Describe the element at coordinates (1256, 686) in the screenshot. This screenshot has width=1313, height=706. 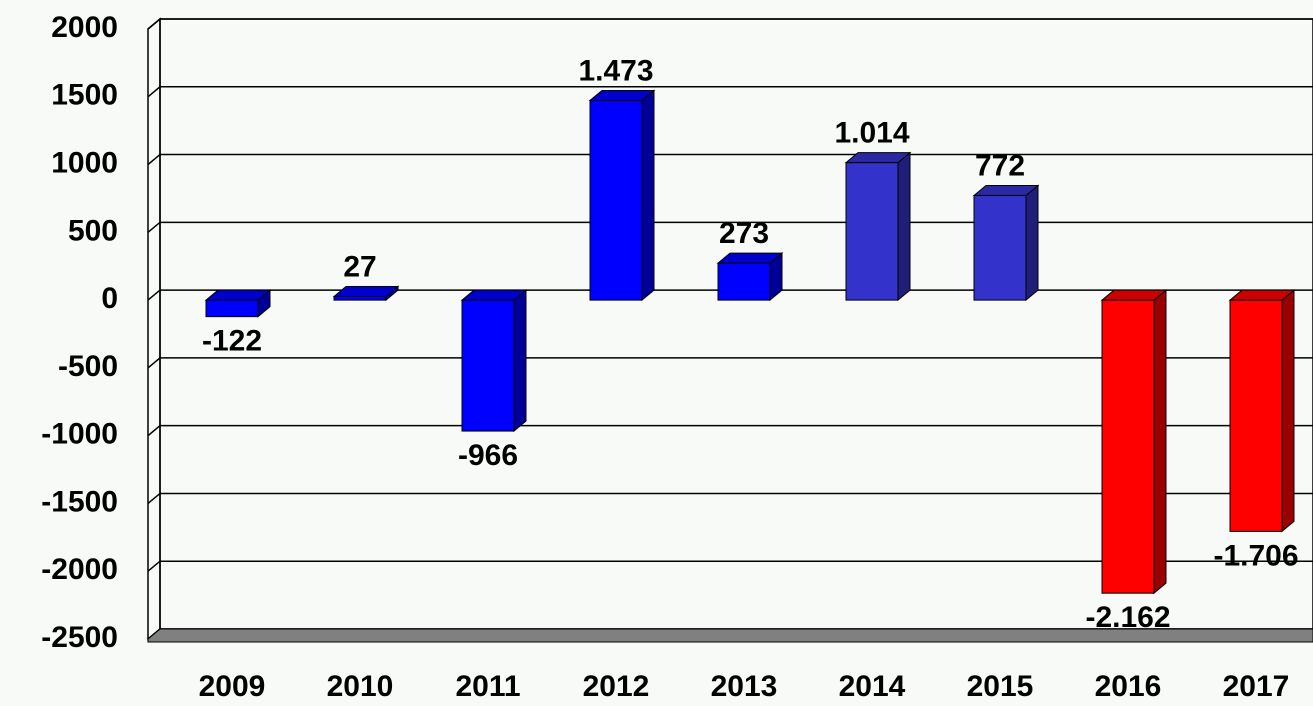
I see `x-tick-label: 2017` at that location.